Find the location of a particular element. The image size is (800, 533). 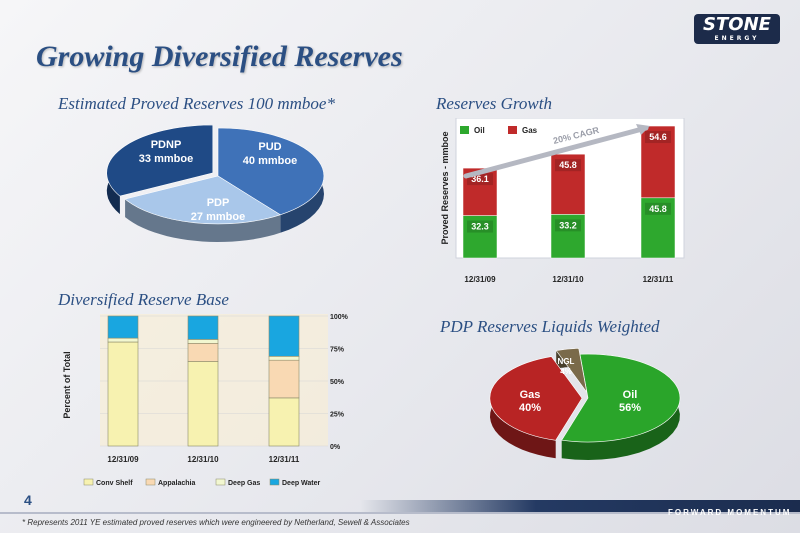

reserves-growth-heading: Reserves Growth is located at coordinates (494, 103).